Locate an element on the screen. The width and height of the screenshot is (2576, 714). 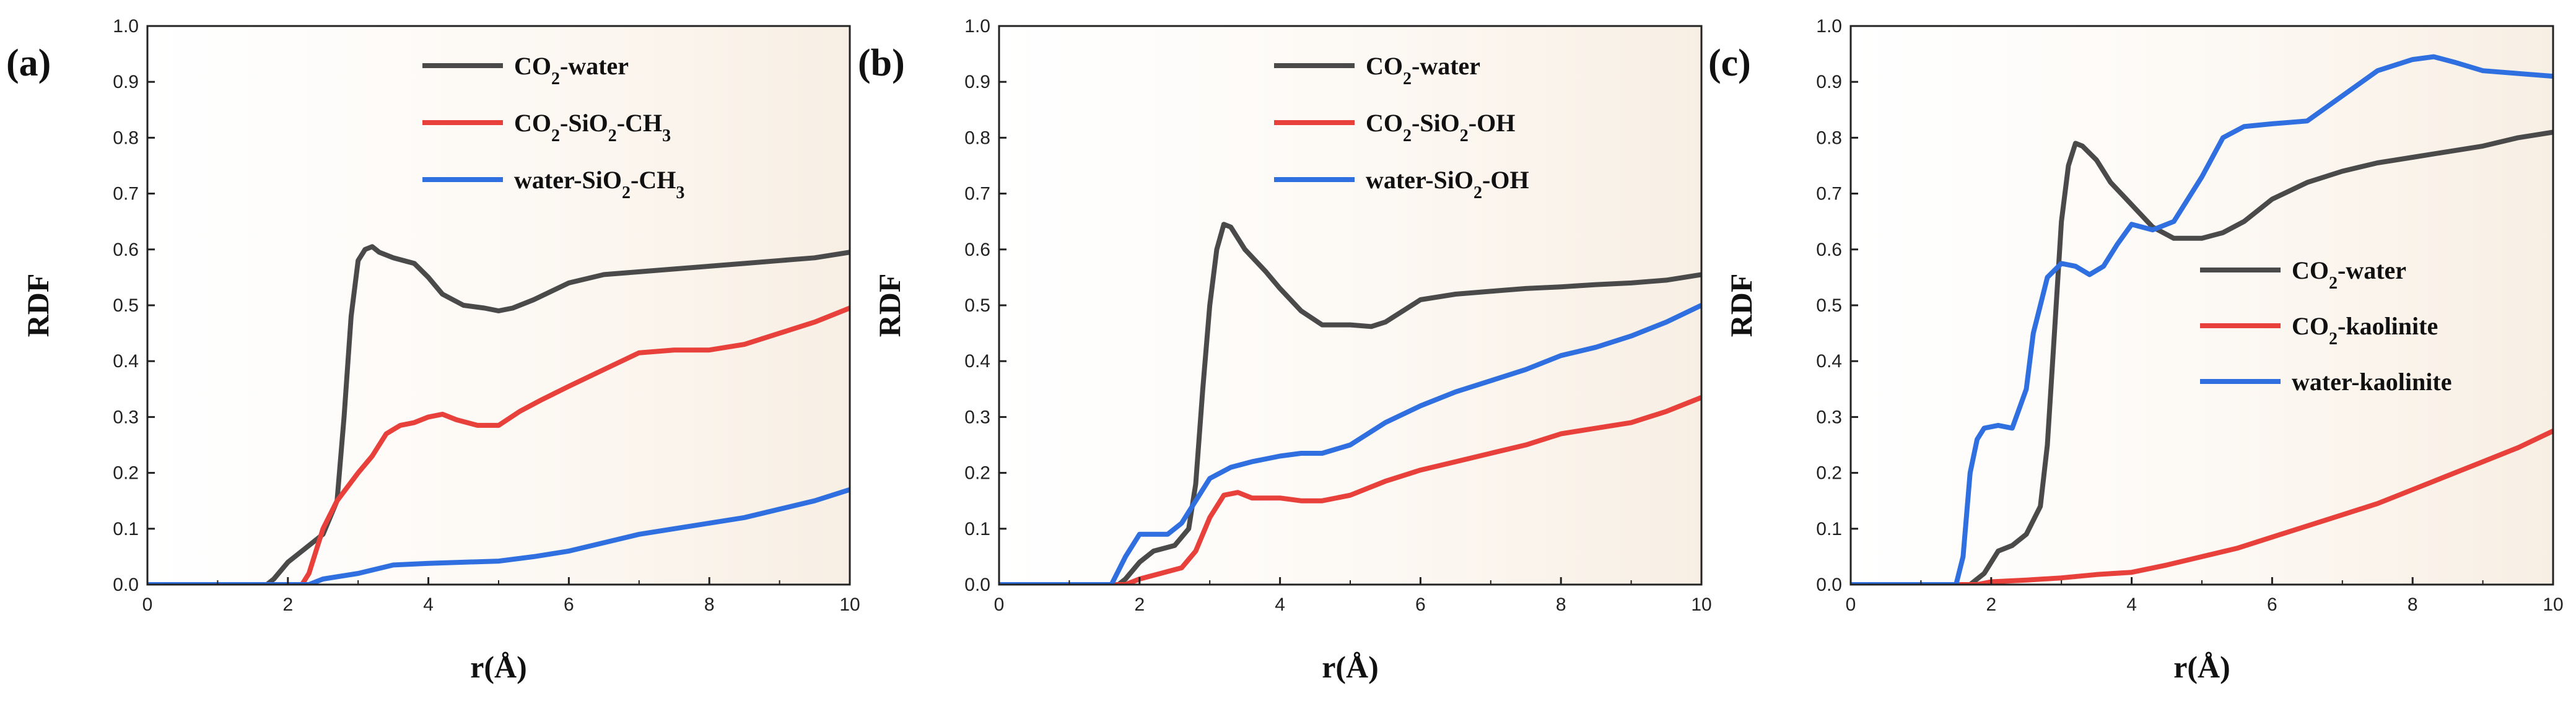
legend: CO2-water CO2-SiO2-OH water-SiO2-OH is located at coordinates (1401, 127).